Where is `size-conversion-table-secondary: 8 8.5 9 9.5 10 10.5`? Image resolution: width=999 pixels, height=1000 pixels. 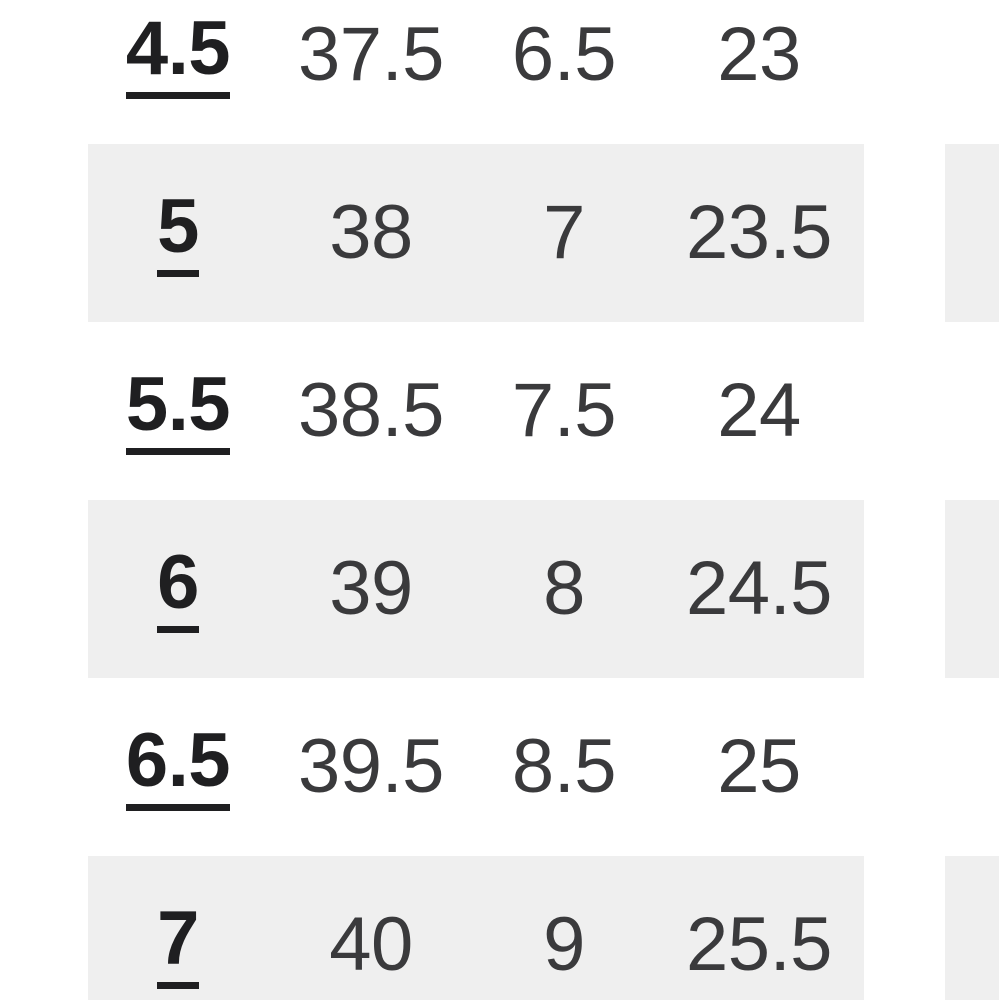 size-conversion-table-secondary: 8 8.5 9 9.5 10 10.5 is located at coordinates (972, 500).